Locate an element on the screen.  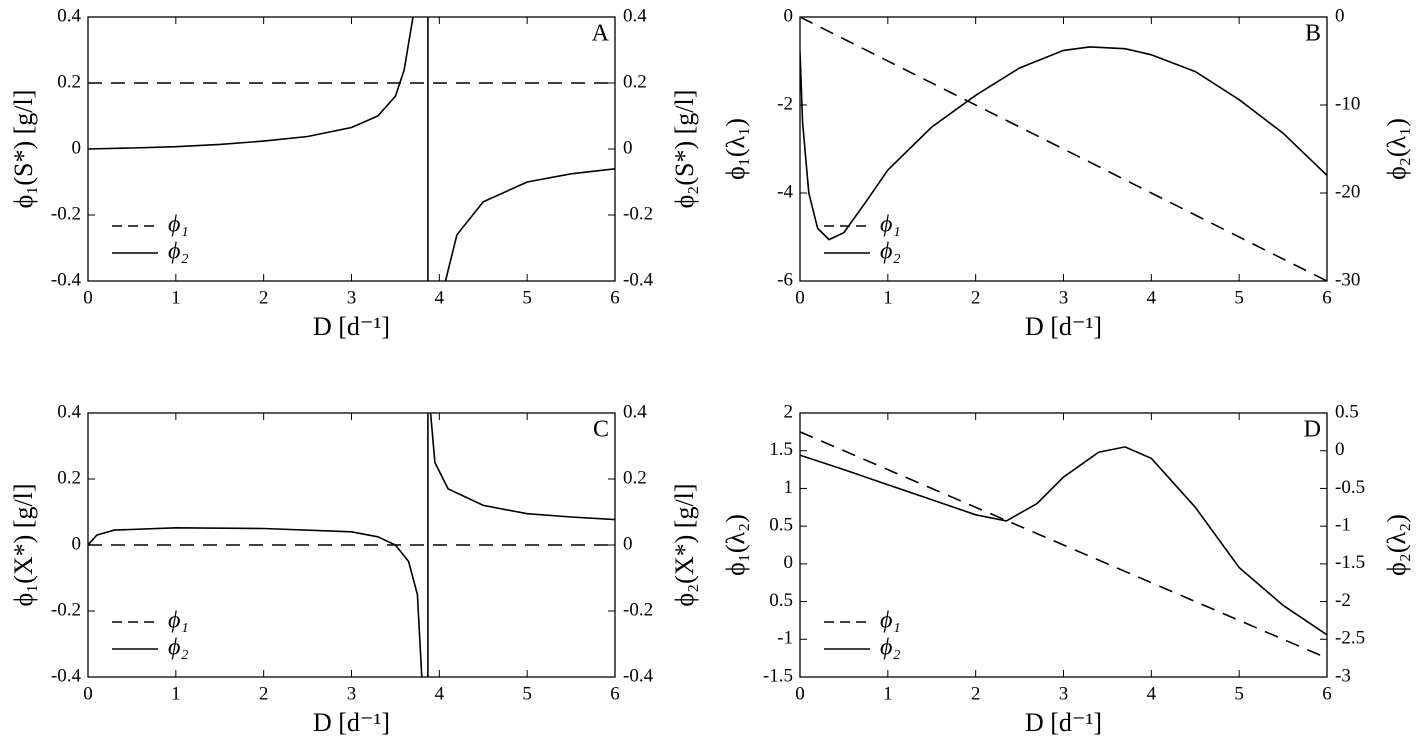
y2-tick-label: -30 is located at coordinates (1347, 279).